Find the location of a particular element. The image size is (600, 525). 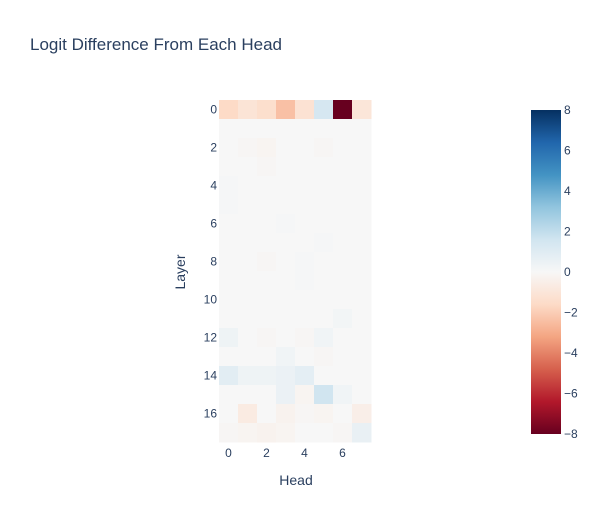

heatmap-cell-layer6-head4 is located at coordinates (305, 224).